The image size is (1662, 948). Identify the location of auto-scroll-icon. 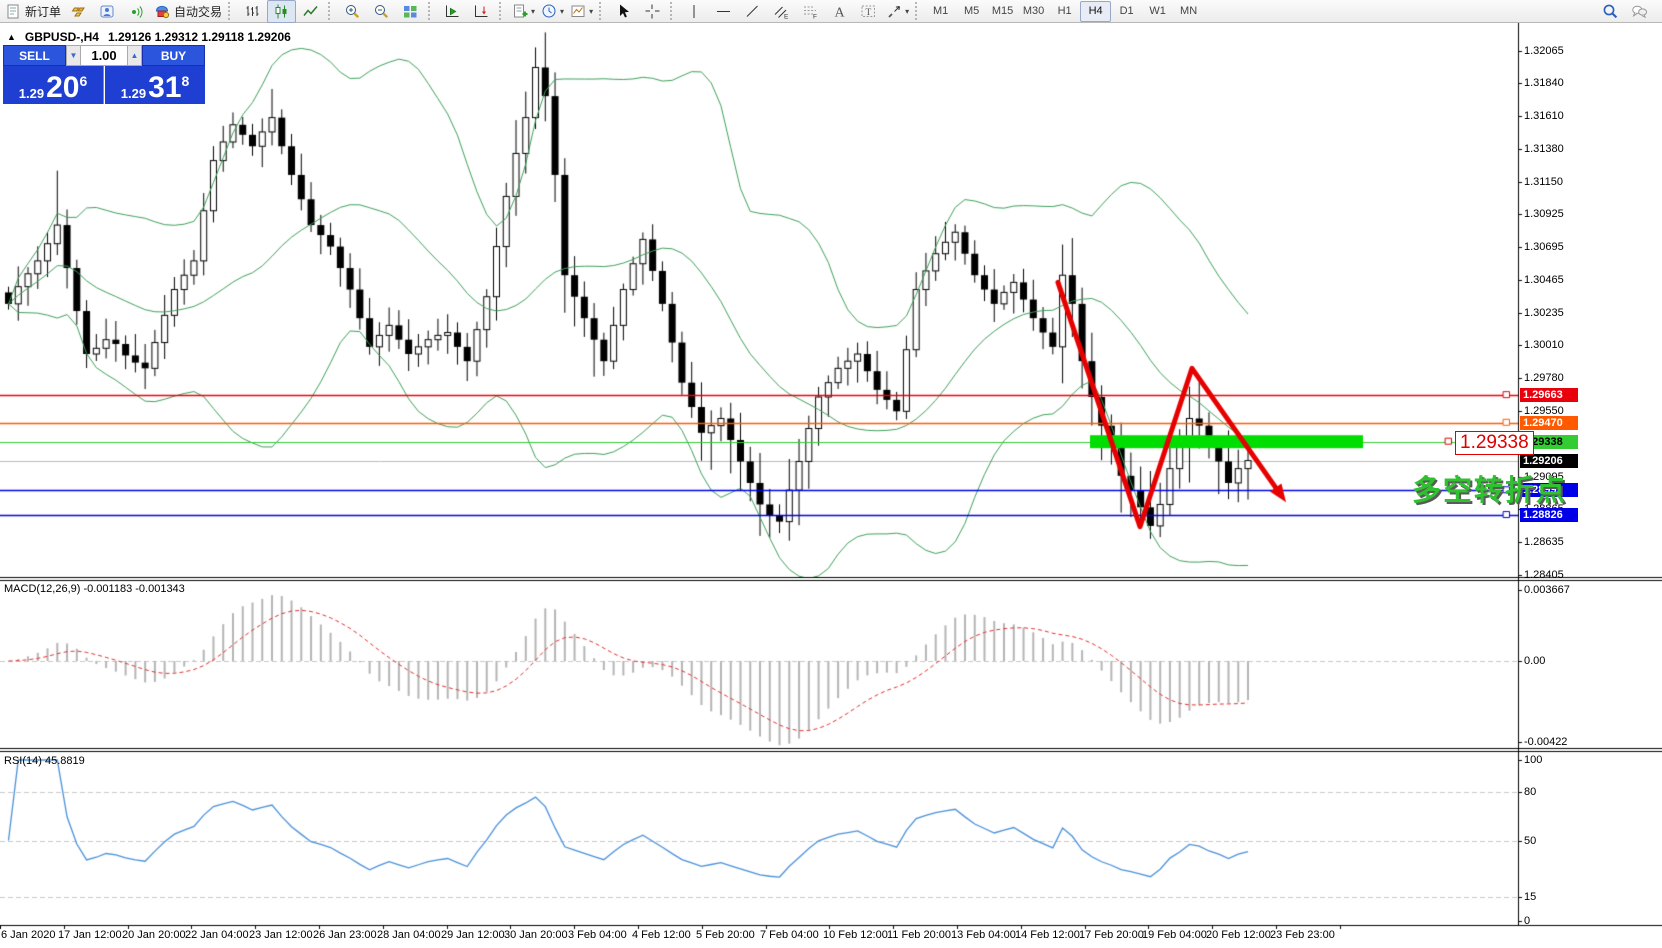
(452, 11).